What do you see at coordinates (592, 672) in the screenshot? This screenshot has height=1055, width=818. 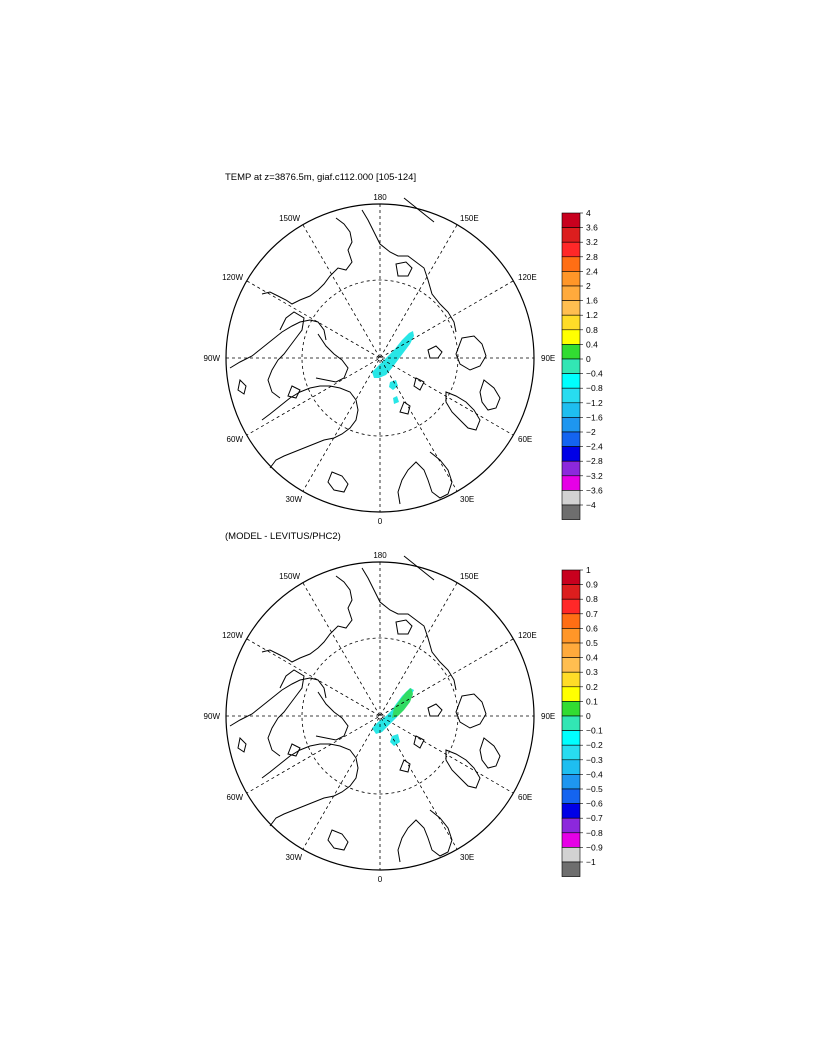 I see `colorbar-label: 0.3` at bounding box center [592, 672].